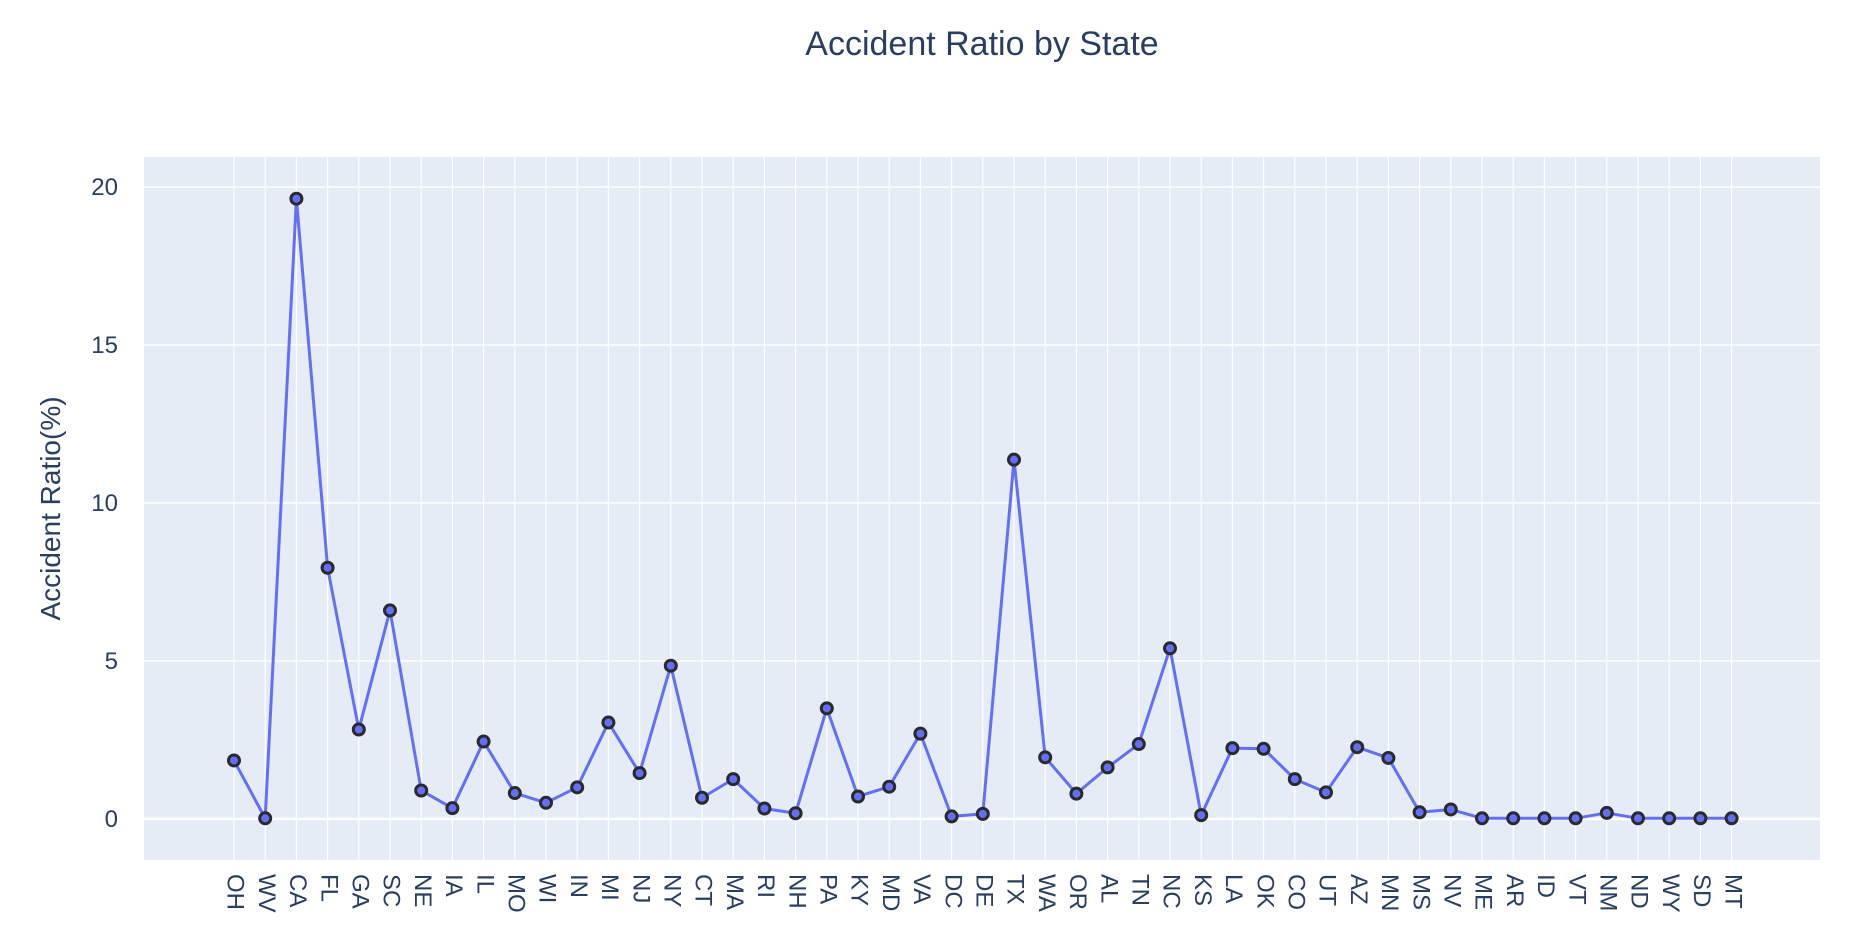  Describe the element at coordinates (547, 888) in the screenshot. I see `x-tick-label: WI` at that location.